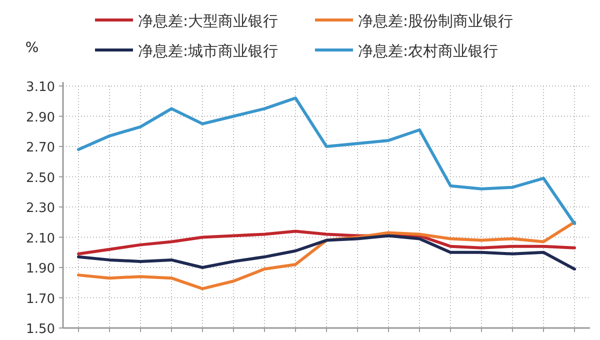 The image size is (600, 340). What do you see at coordinates (40, 178) in the screenshot?
I see `y-tick-label: 2.50` at bounding box center [40, 178].